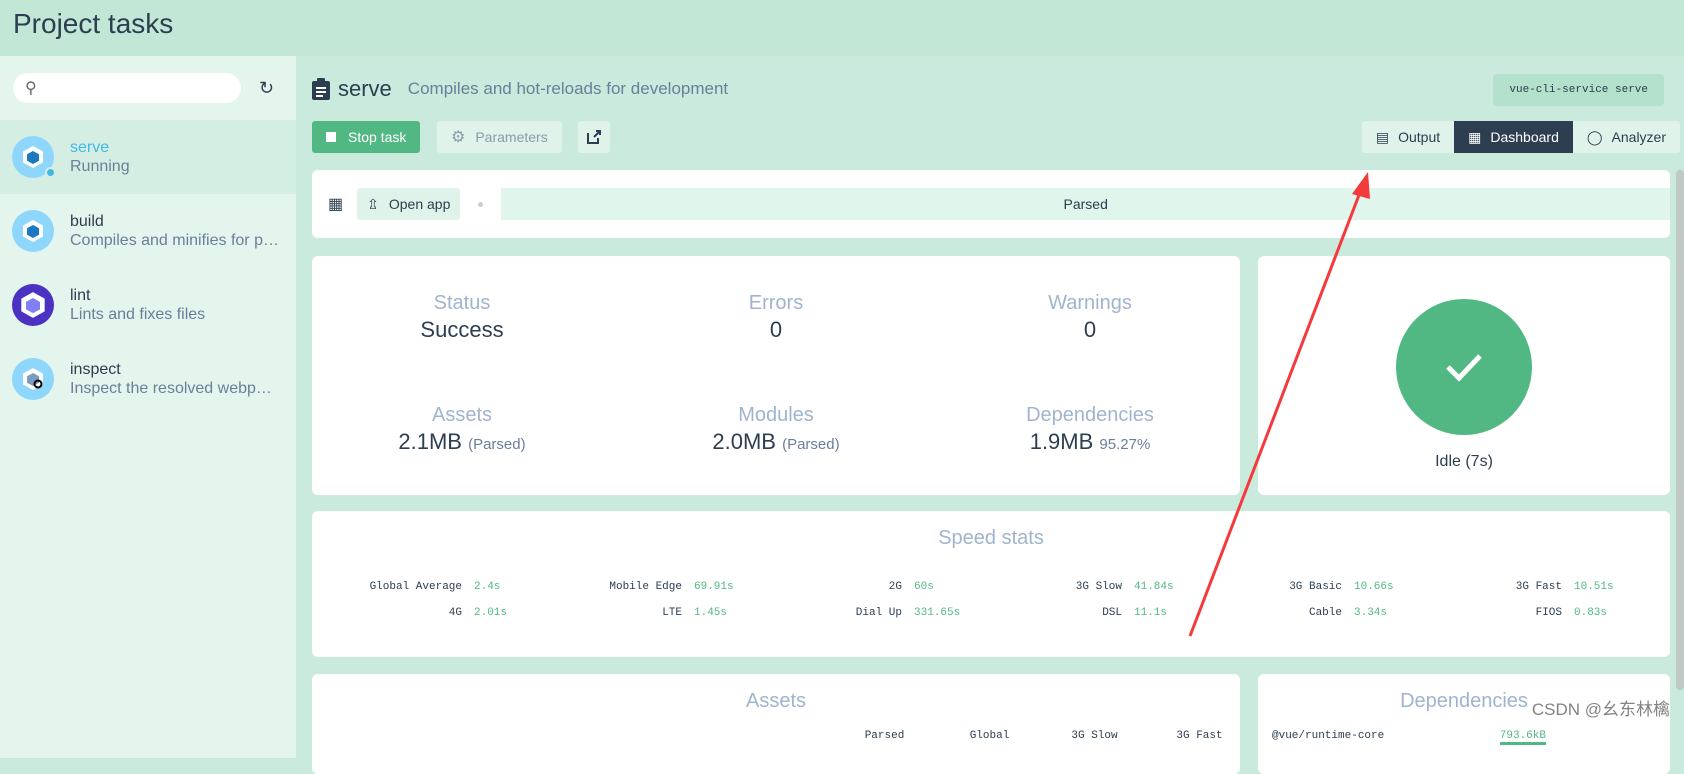 This screenshot has width=1684, height=774. What do you see at coordinates (1328, 736) in the screenshot?
I see `dependency-name: @vue/runtime-core` at bounding box center [1328, 736].